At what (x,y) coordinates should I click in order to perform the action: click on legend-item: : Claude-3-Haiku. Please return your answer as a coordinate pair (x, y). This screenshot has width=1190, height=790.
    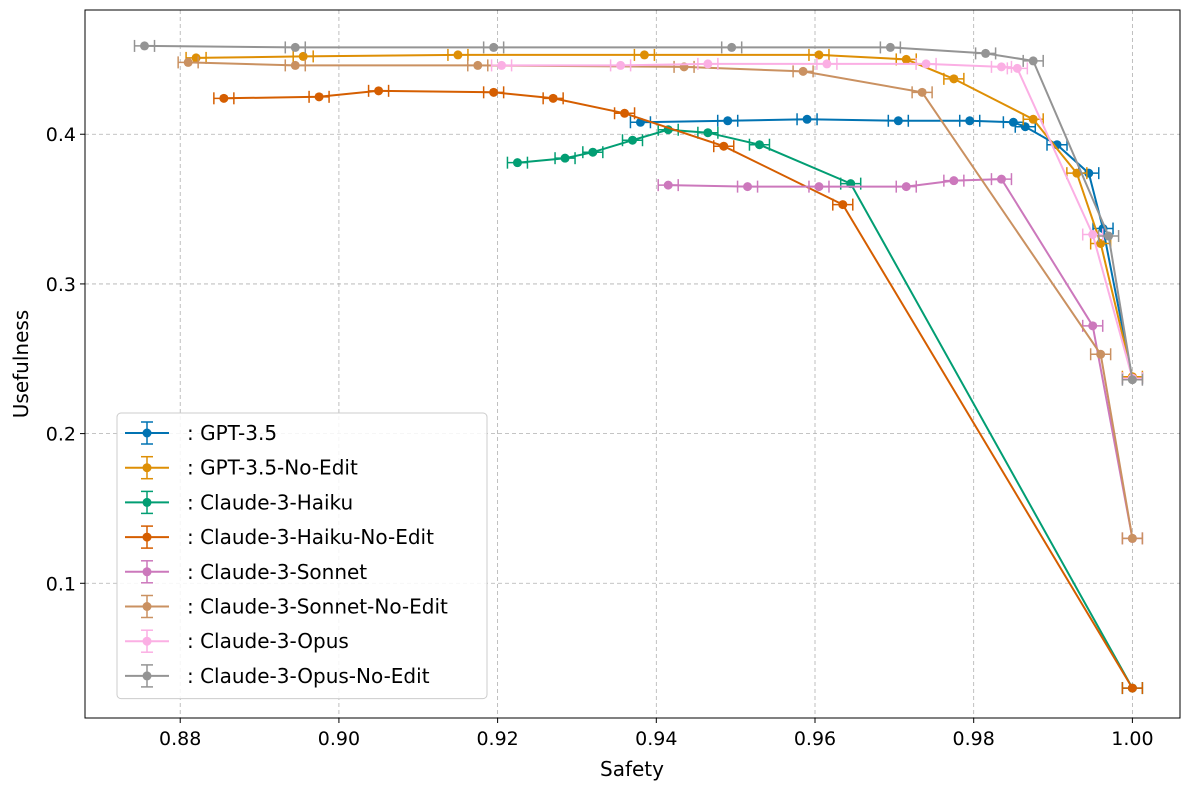
    Looking at the image, I should click on (239, 502).